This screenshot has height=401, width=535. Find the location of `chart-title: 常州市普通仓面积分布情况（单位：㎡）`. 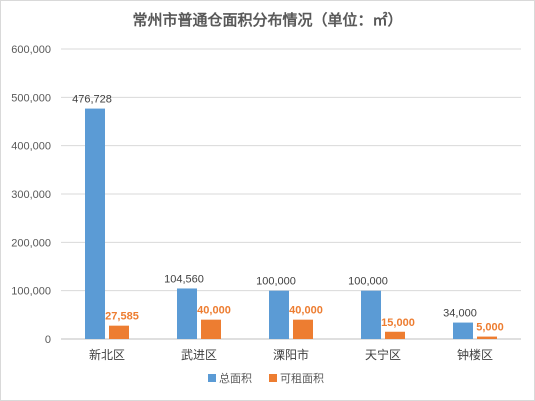

chart-title: 常州市普通仓面积分布情况（单位：㎡） is located at coordinates (267, 20).